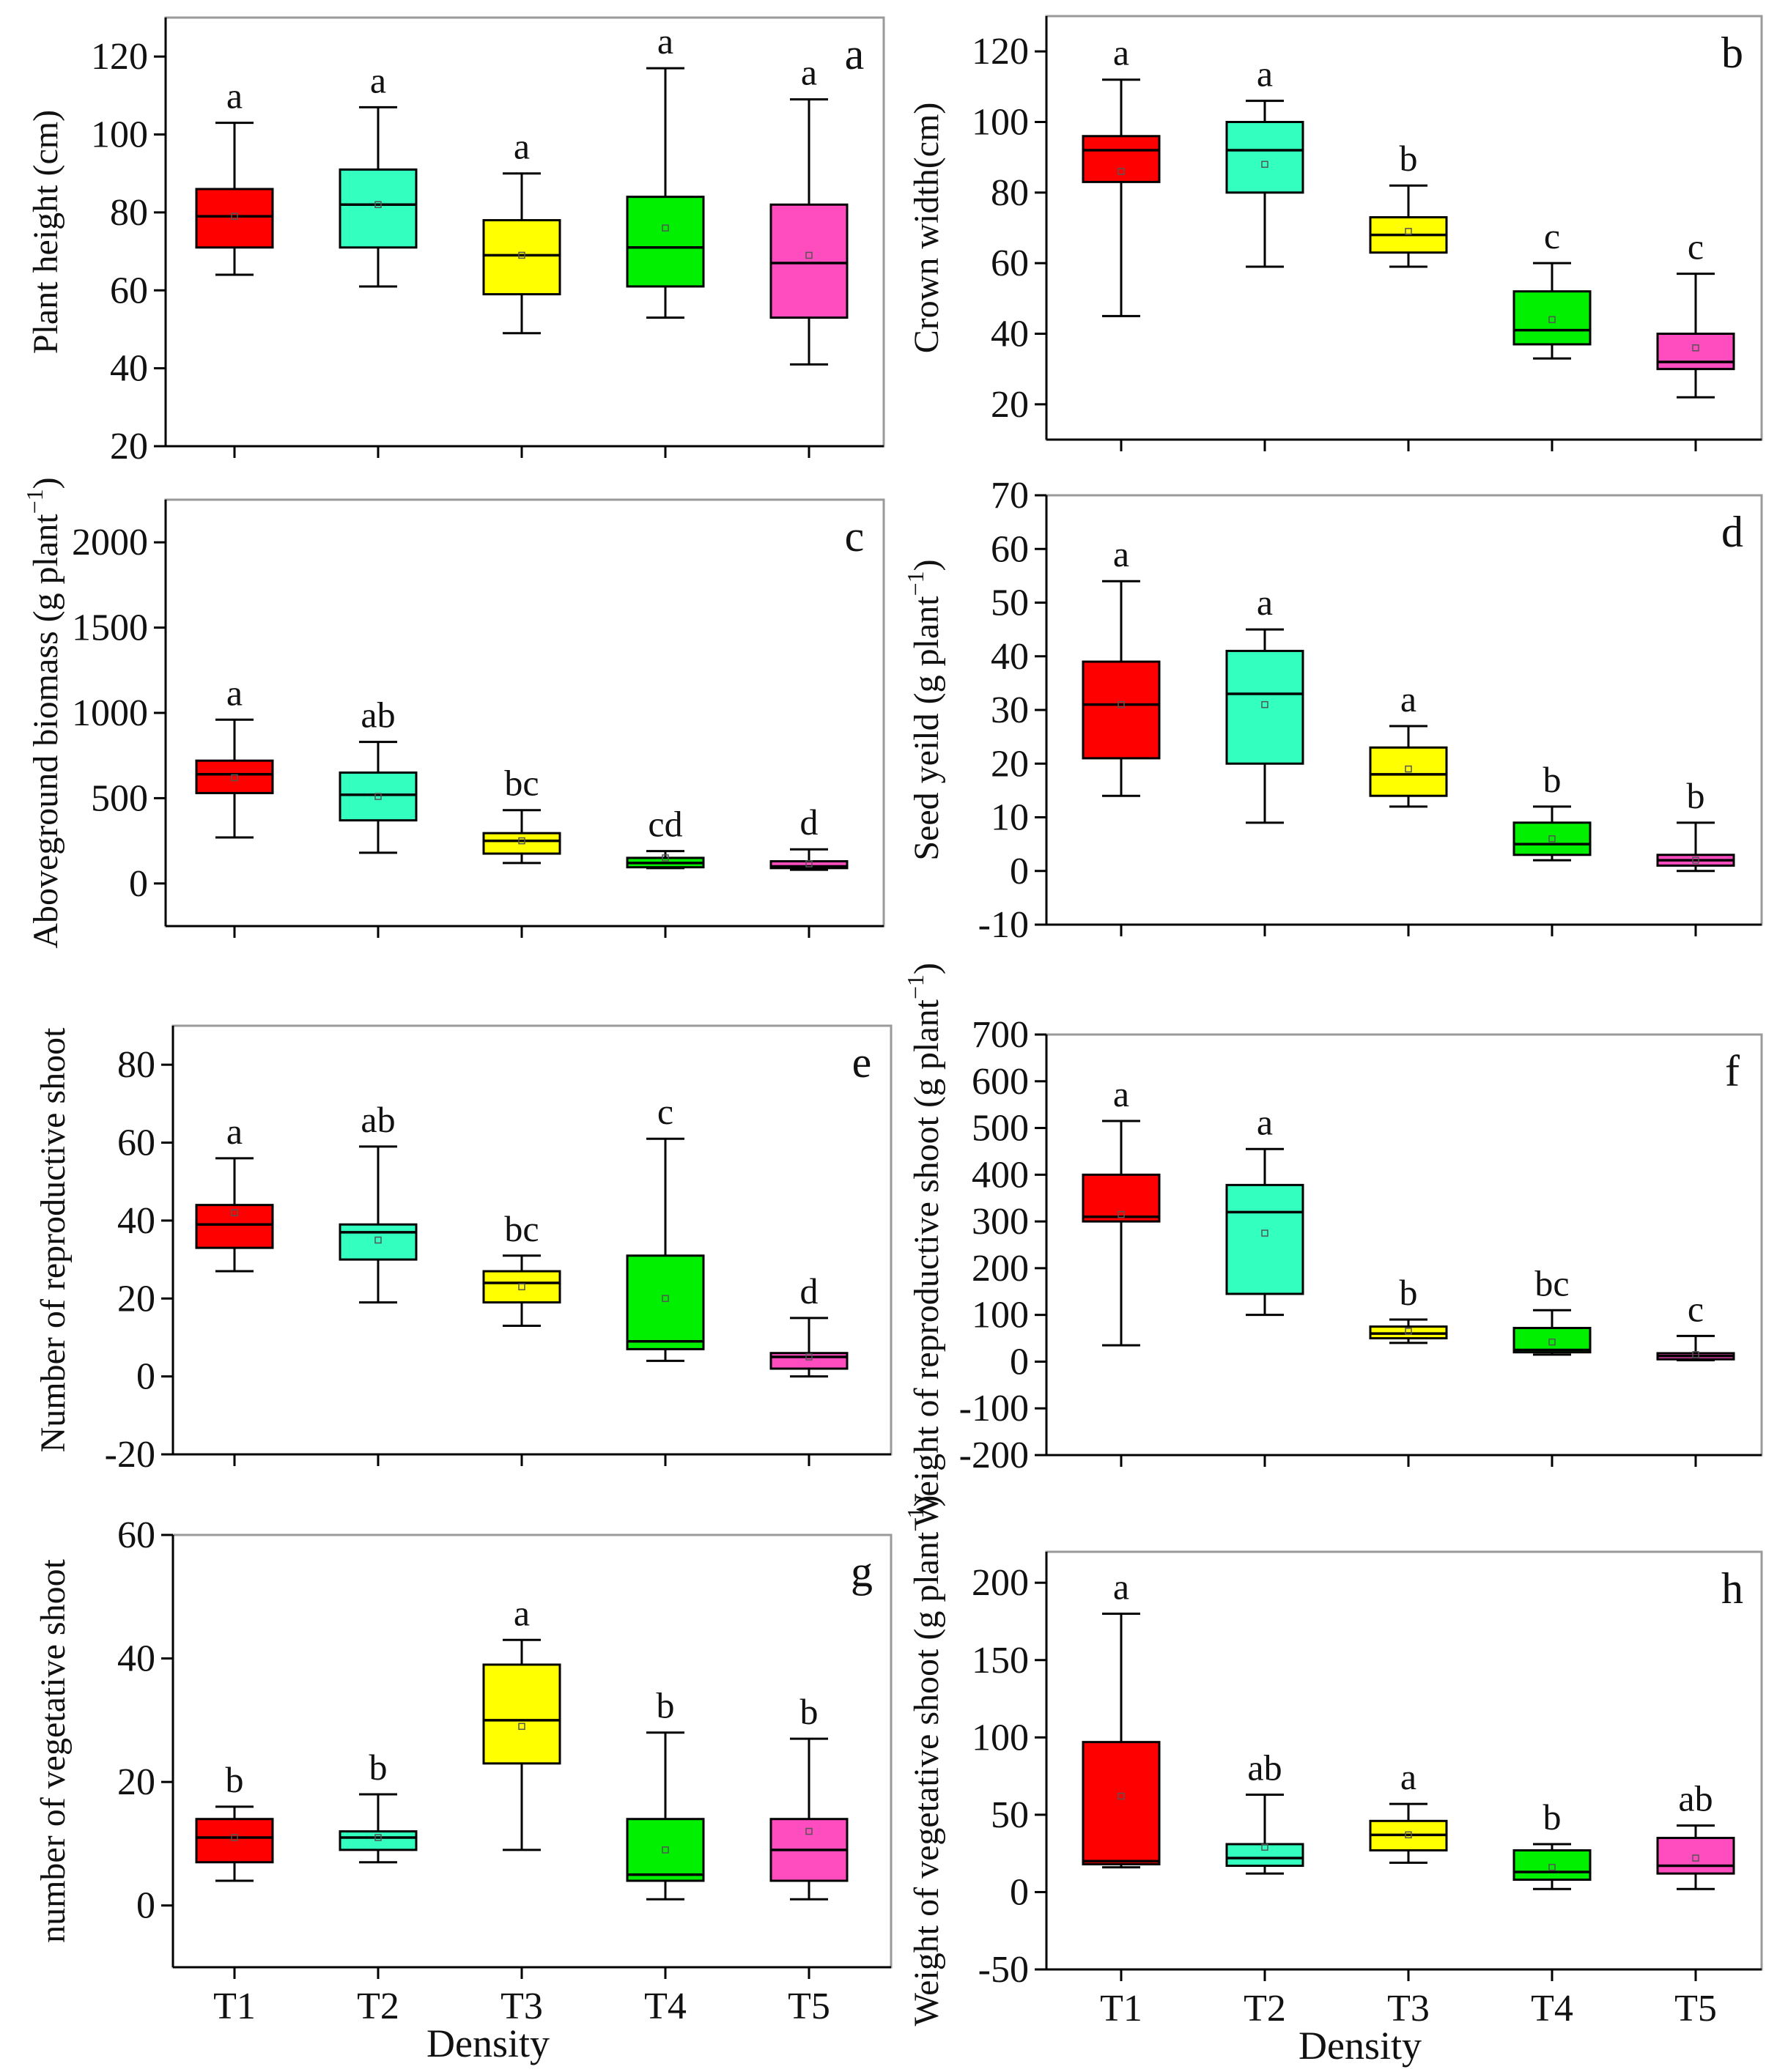 The image size is (1788, 2072). Describe the element at coordinates (45, 232) in the screenshot. I see `y-axis-title: Plant height (cm)` at that location.